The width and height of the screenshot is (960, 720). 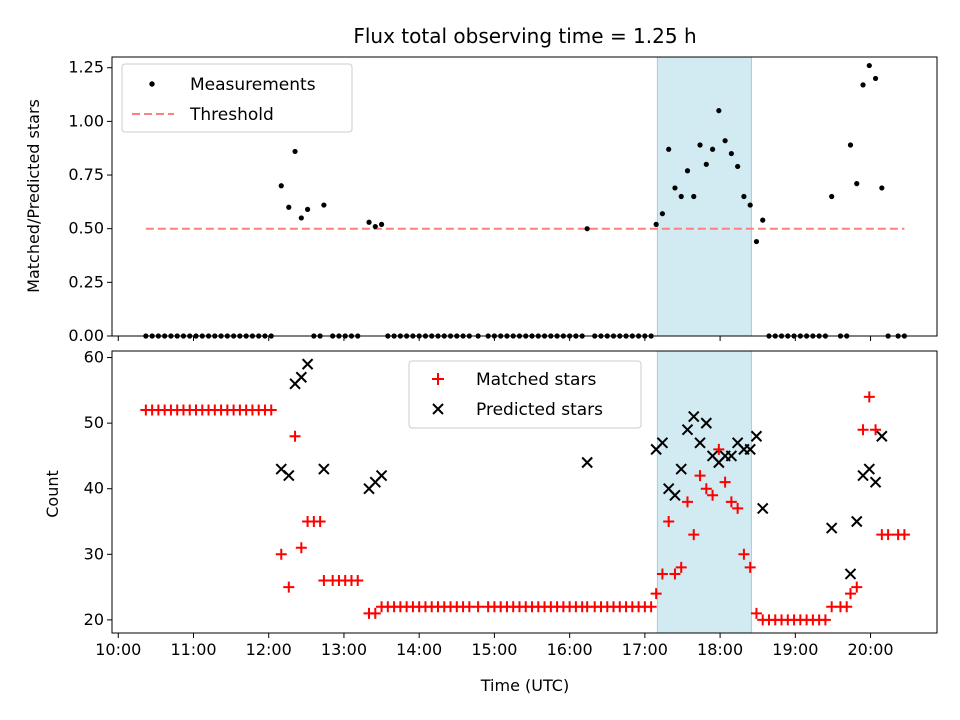 I want to click on legend-threshold-label: Threshold, so click(x=231, y=115).